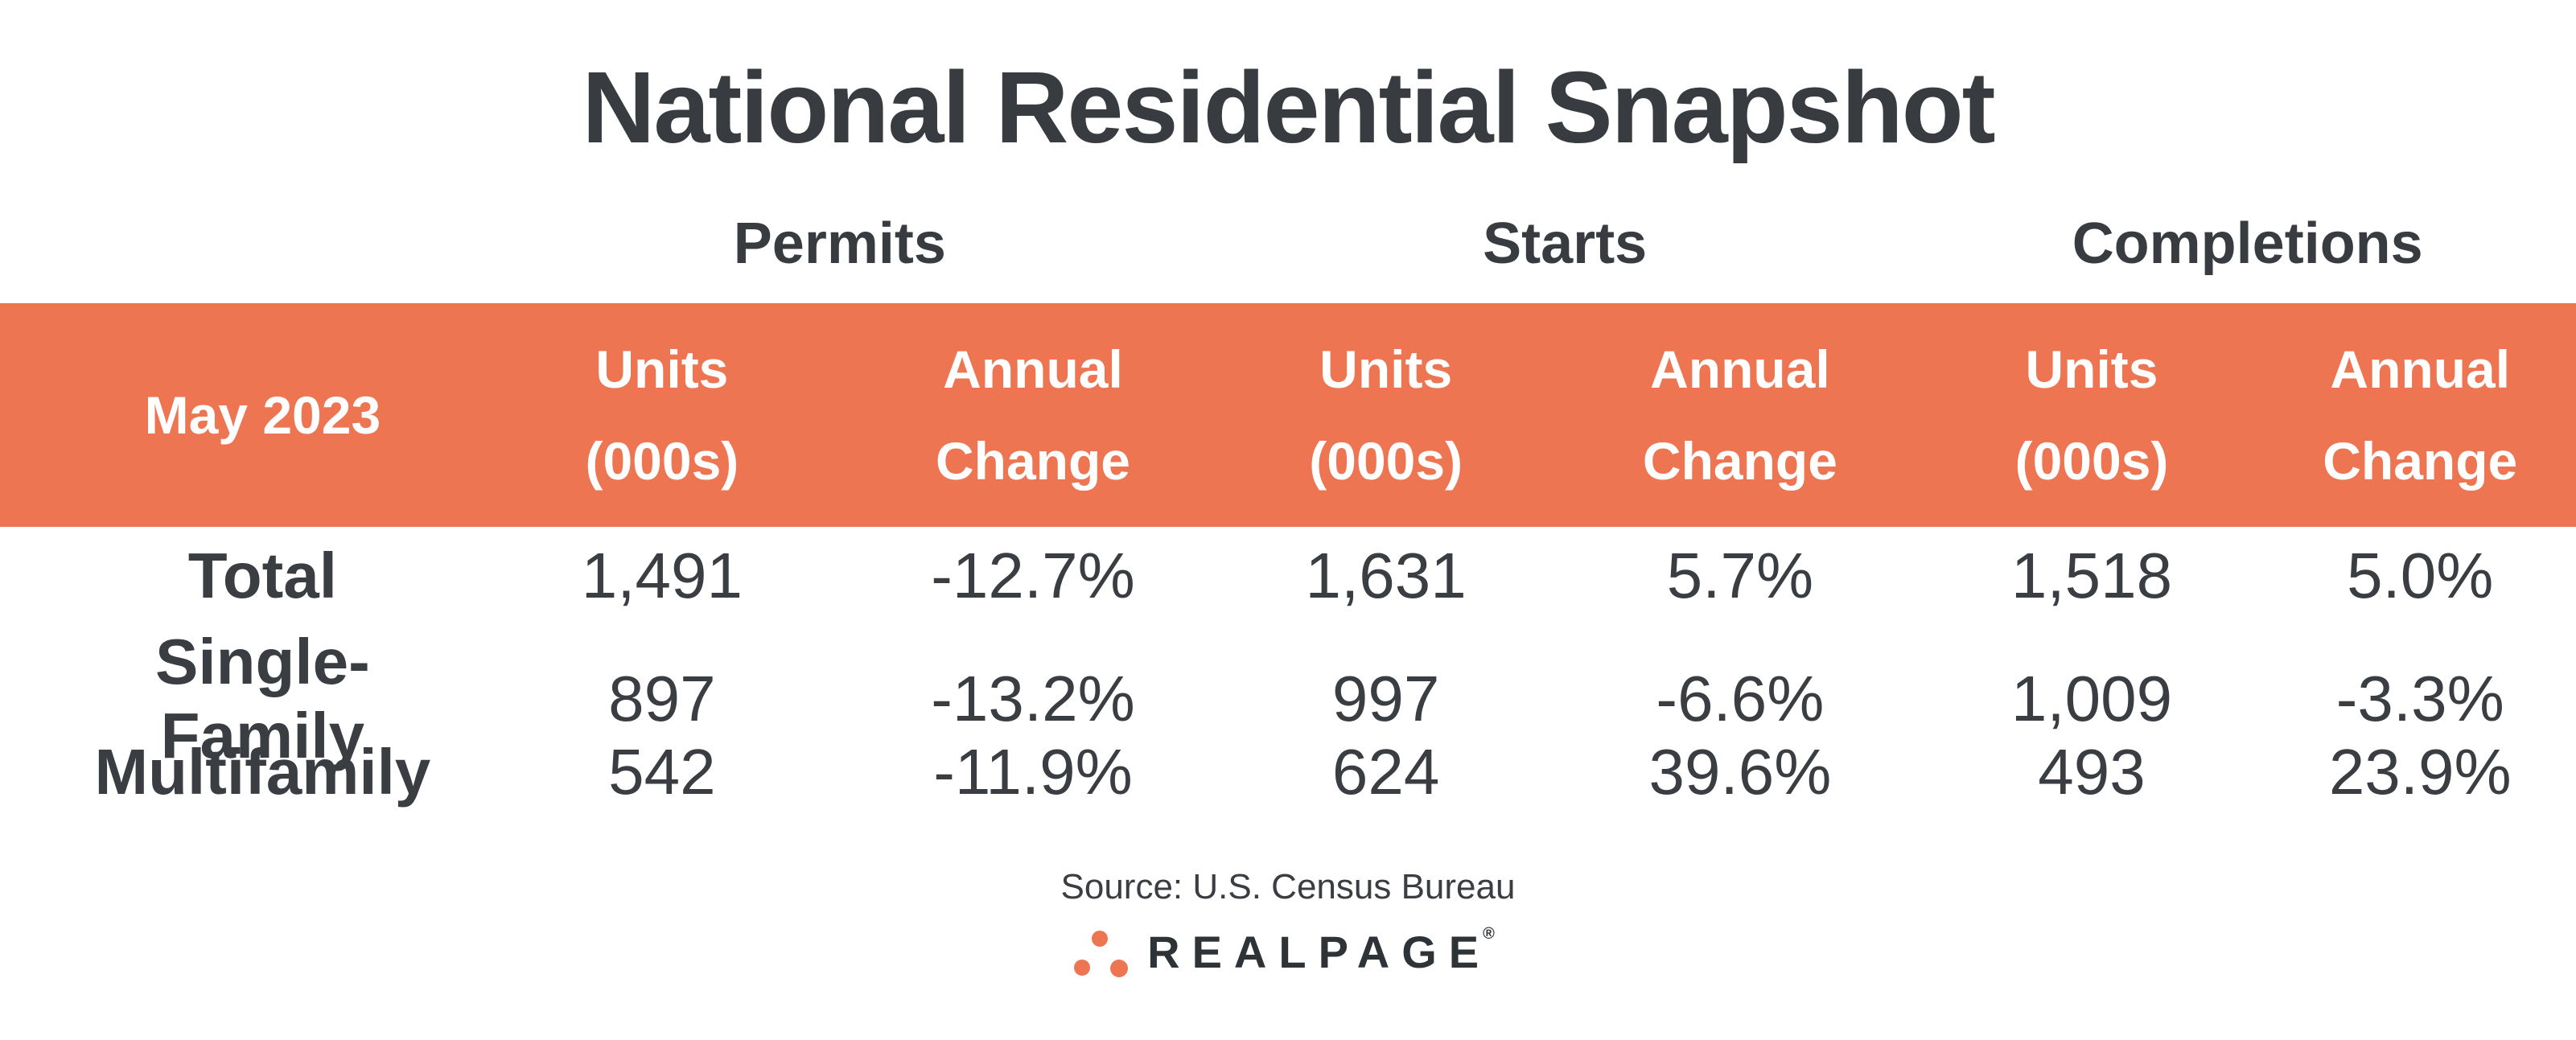 Image resolution: width=2576 pixels, height=1040 pixels. What do you see at coordinates (2419, 698) in the screenshot?
I see `cell-completions-change: -3.3%` at bounding box center [2419, 698].